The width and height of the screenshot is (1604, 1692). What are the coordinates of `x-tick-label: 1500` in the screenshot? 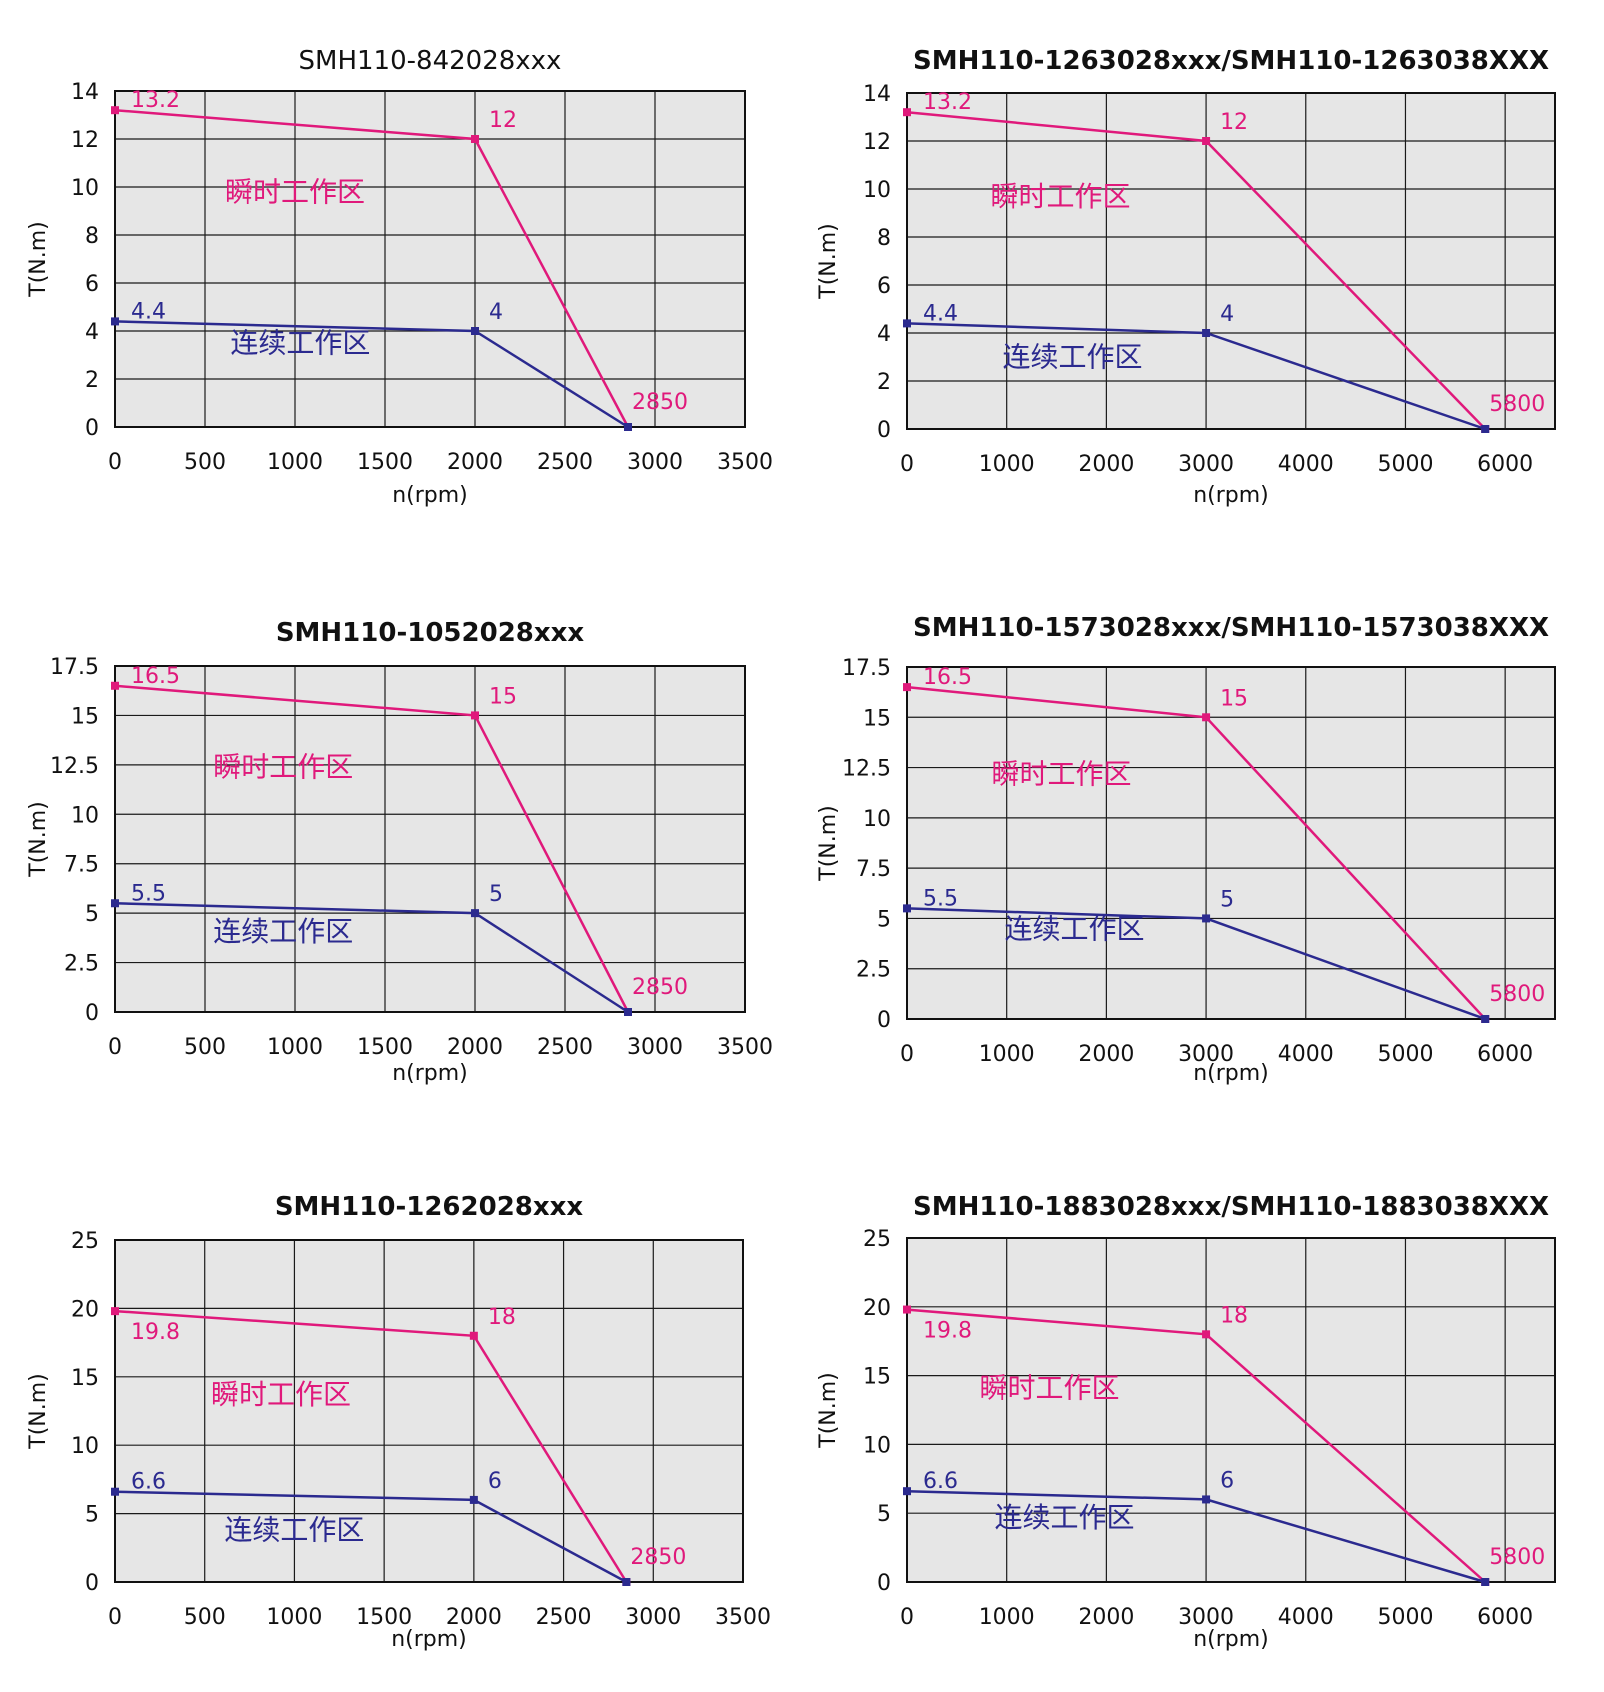 It's located at (385, 462).